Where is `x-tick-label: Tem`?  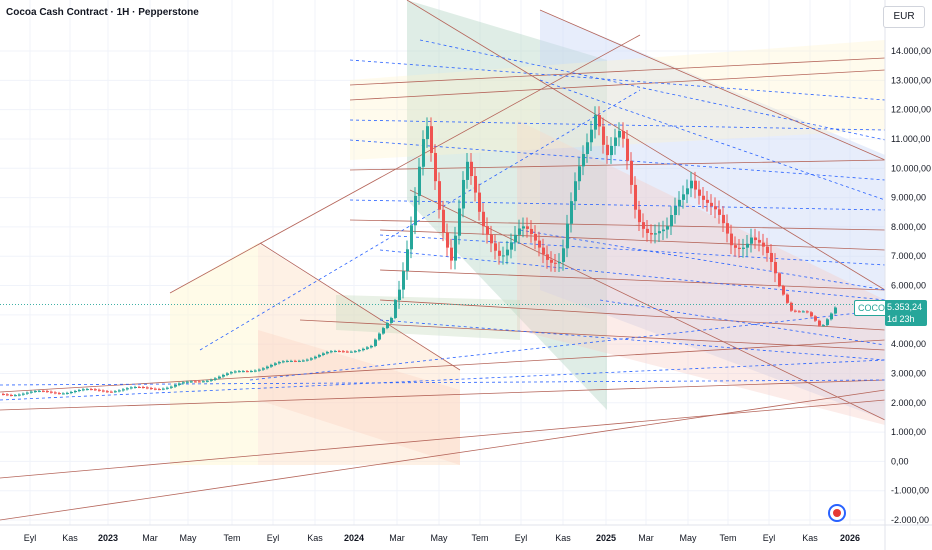
x-tick-label: Tem is located at coordinates (479, 538).